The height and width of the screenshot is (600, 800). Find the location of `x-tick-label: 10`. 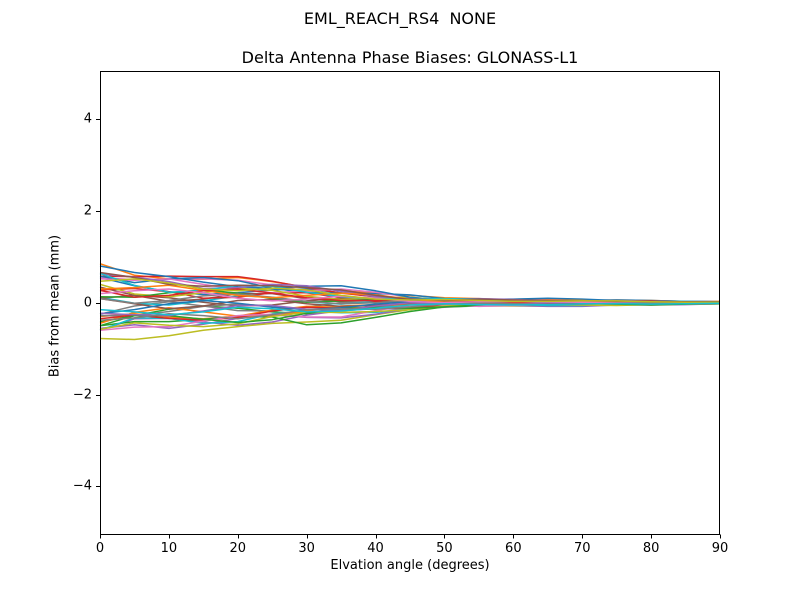

x-tick-label: 10 is located at coordinates (169, 548).